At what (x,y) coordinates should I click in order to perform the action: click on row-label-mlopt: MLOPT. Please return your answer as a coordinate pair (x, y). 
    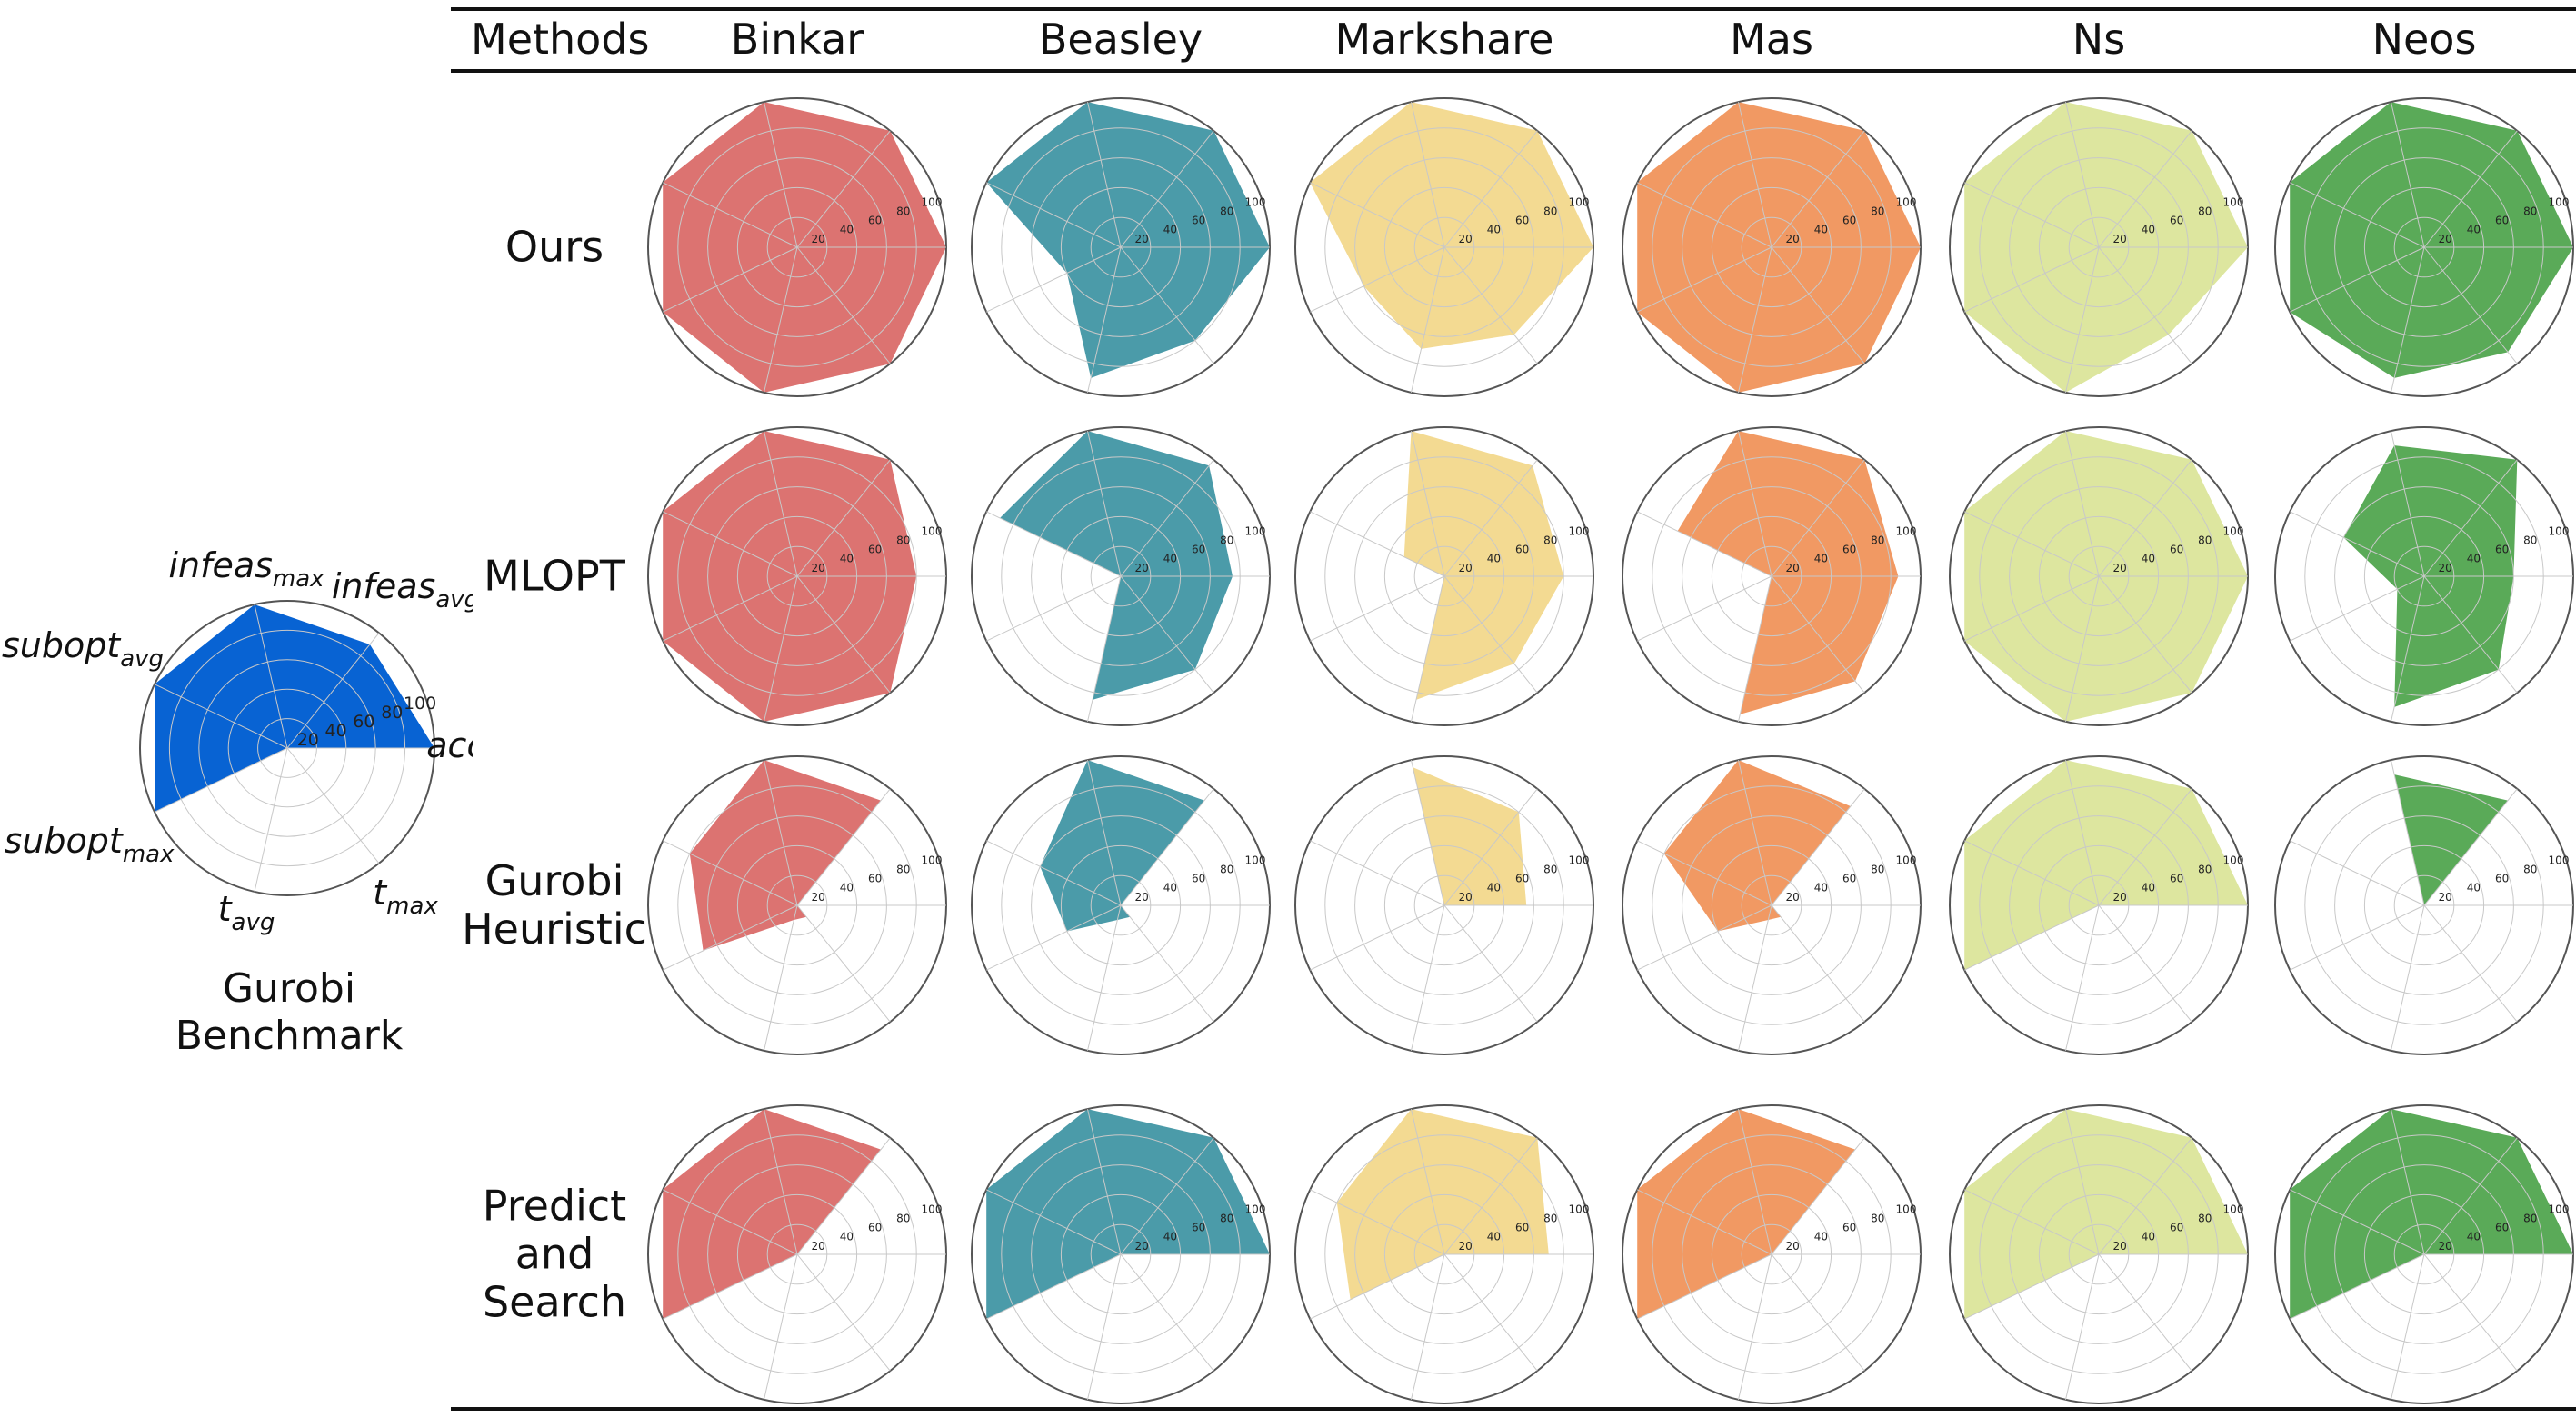
    Looking at the image, I should click on (554, 576).